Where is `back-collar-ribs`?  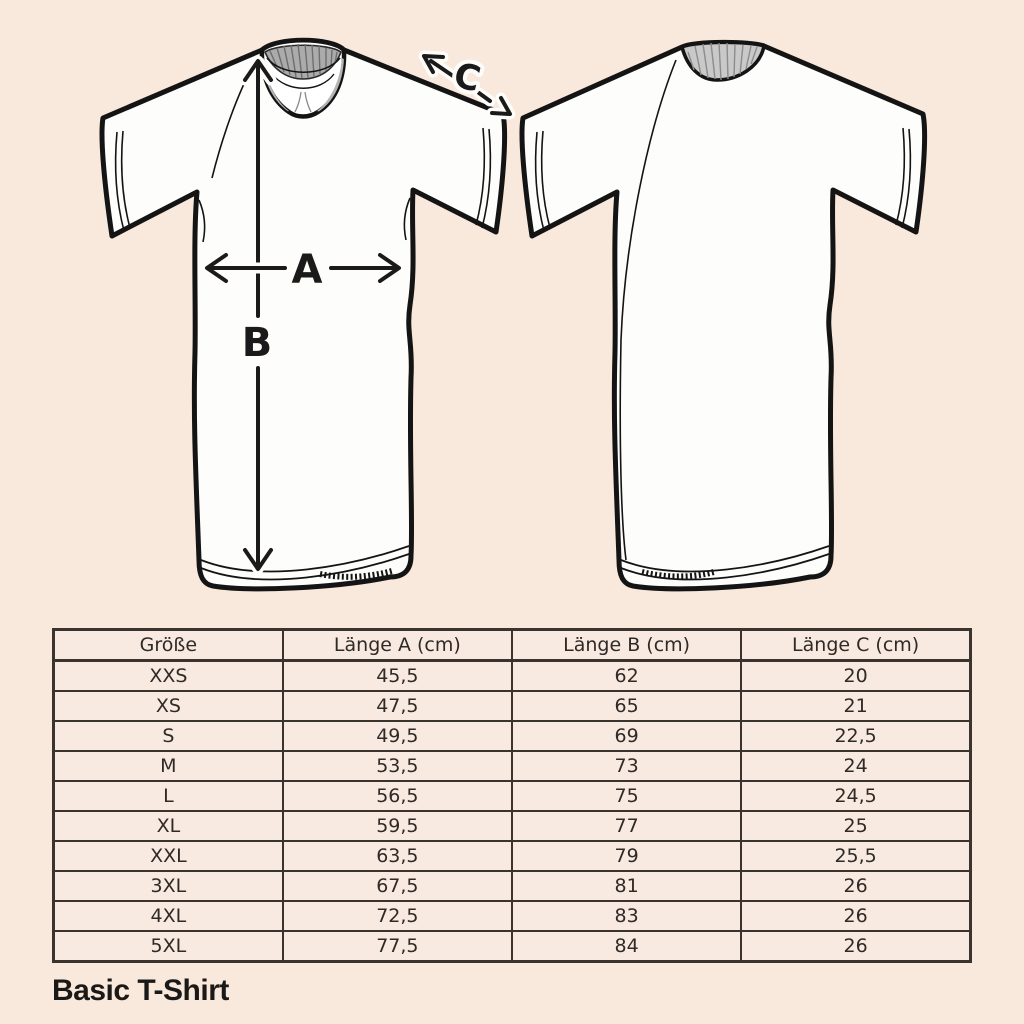
back-collar-ribs is located at coordinates (722, 61).